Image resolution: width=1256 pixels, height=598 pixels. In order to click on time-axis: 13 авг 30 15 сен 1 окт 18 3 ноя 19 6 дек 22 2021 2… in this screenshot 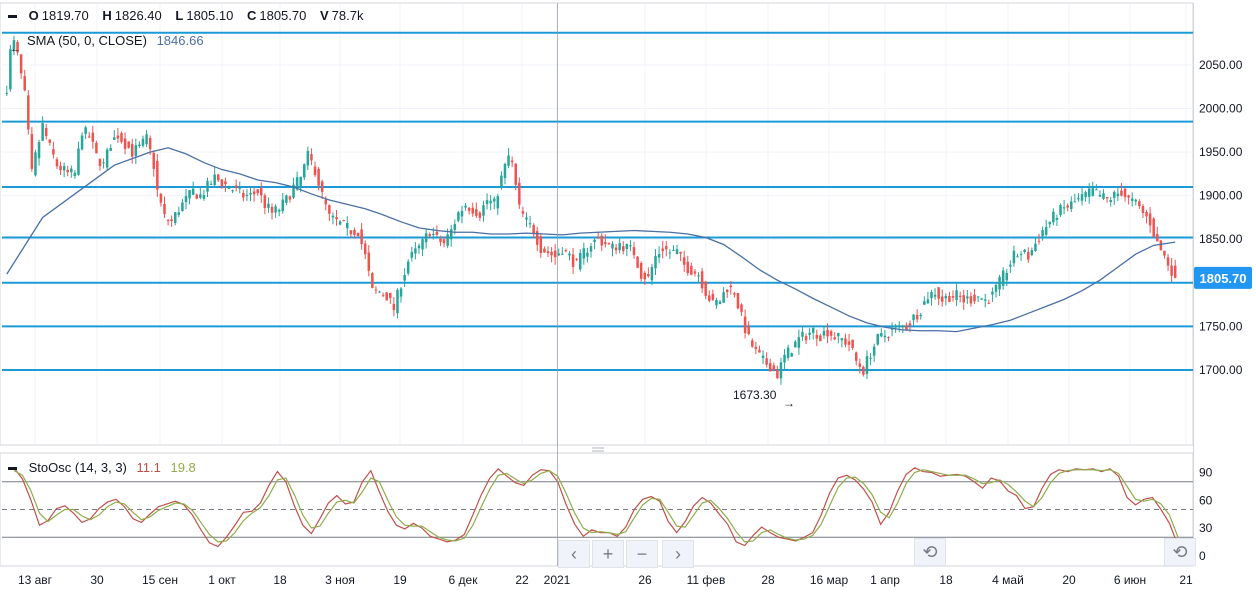, I will do `click(605, 580)`.